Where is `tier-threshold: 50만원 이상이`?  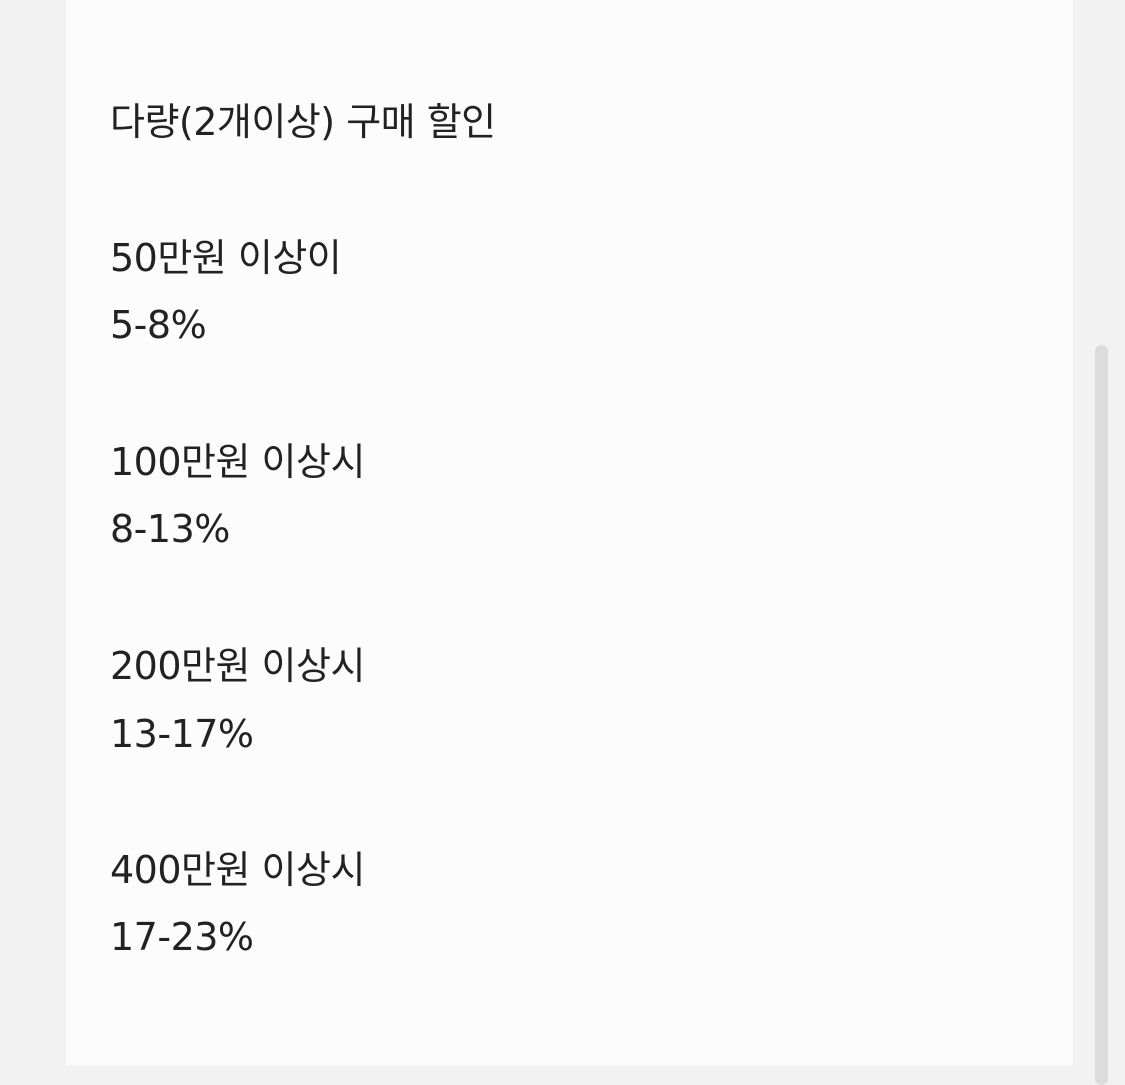
tier-threshold: 50만원 이상이 is located at coordinates (226, 258).